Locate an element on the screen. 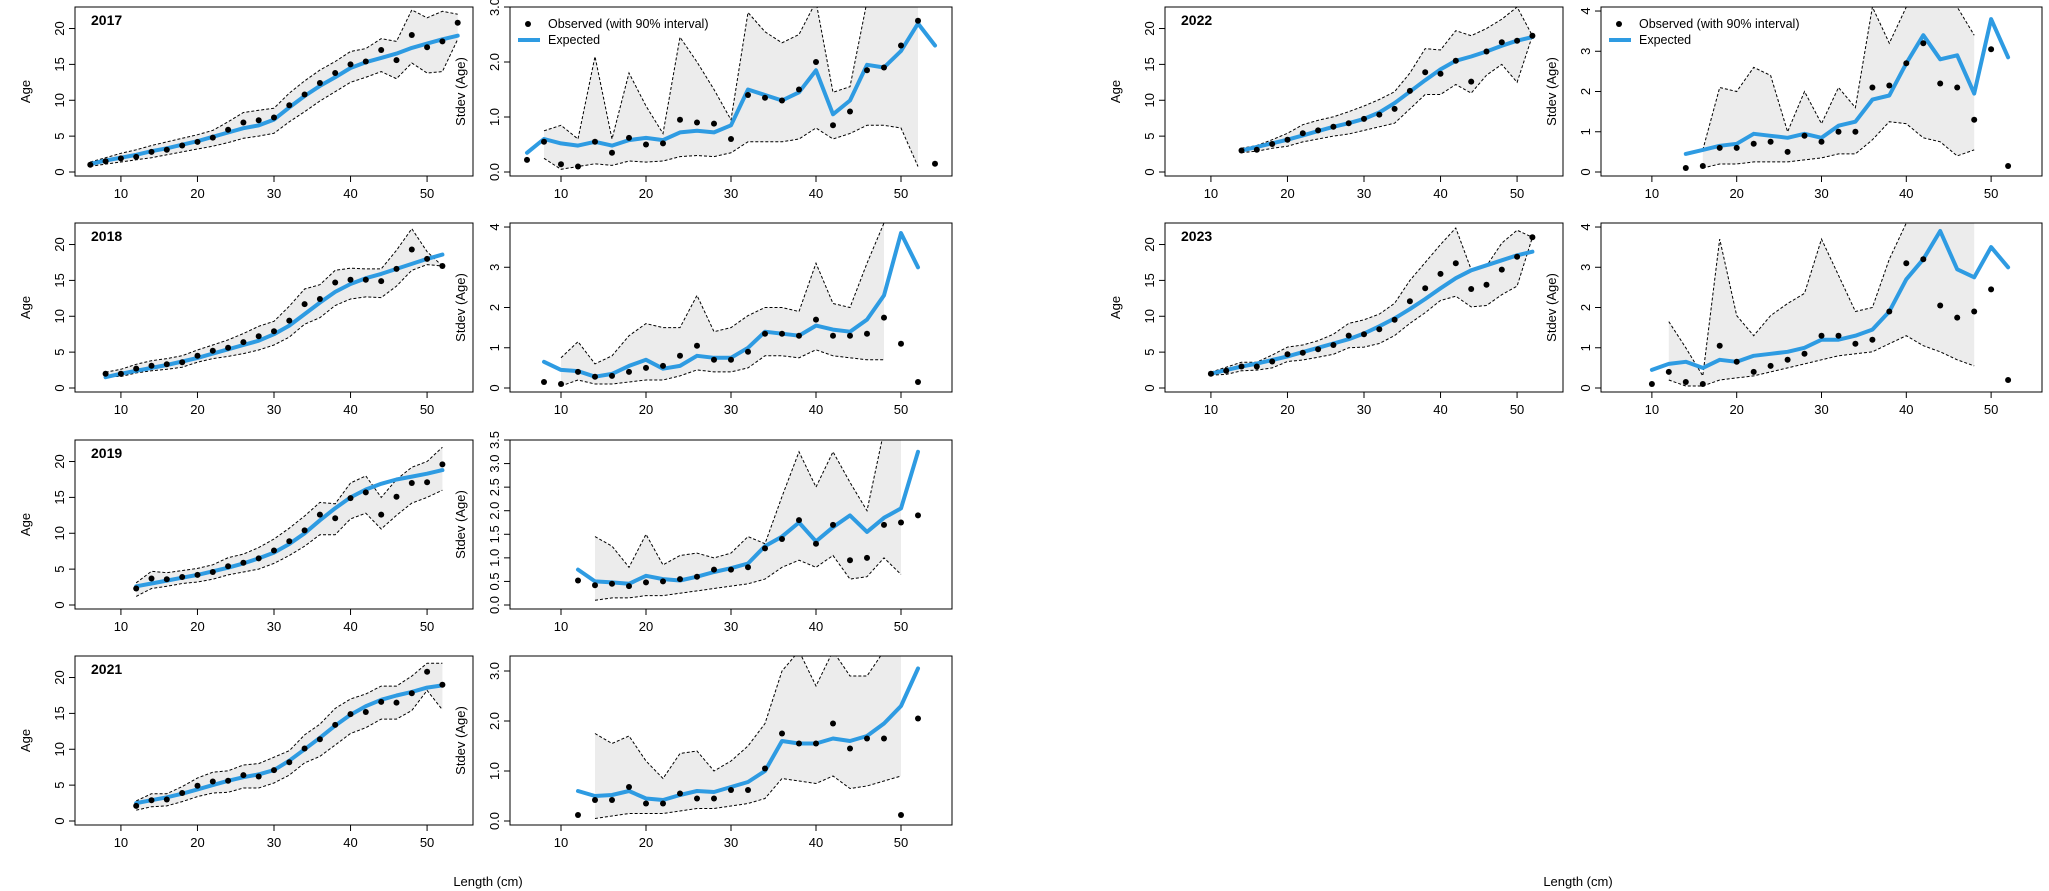  x-axis-label-left: Length (cm) is located at coordinates (487, 881).